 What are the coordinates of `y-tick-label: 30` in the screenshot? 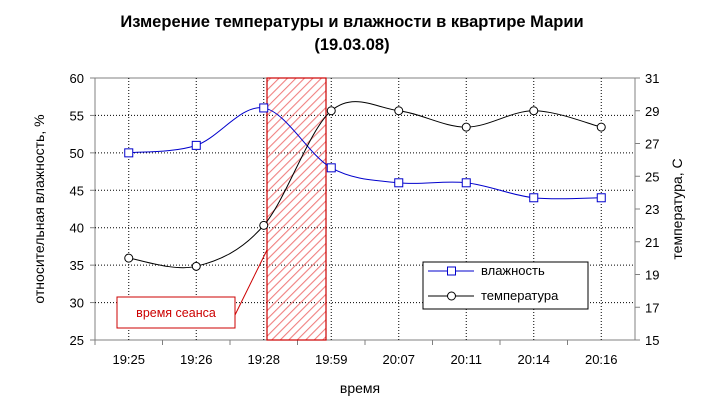 It's located at (77, 303).